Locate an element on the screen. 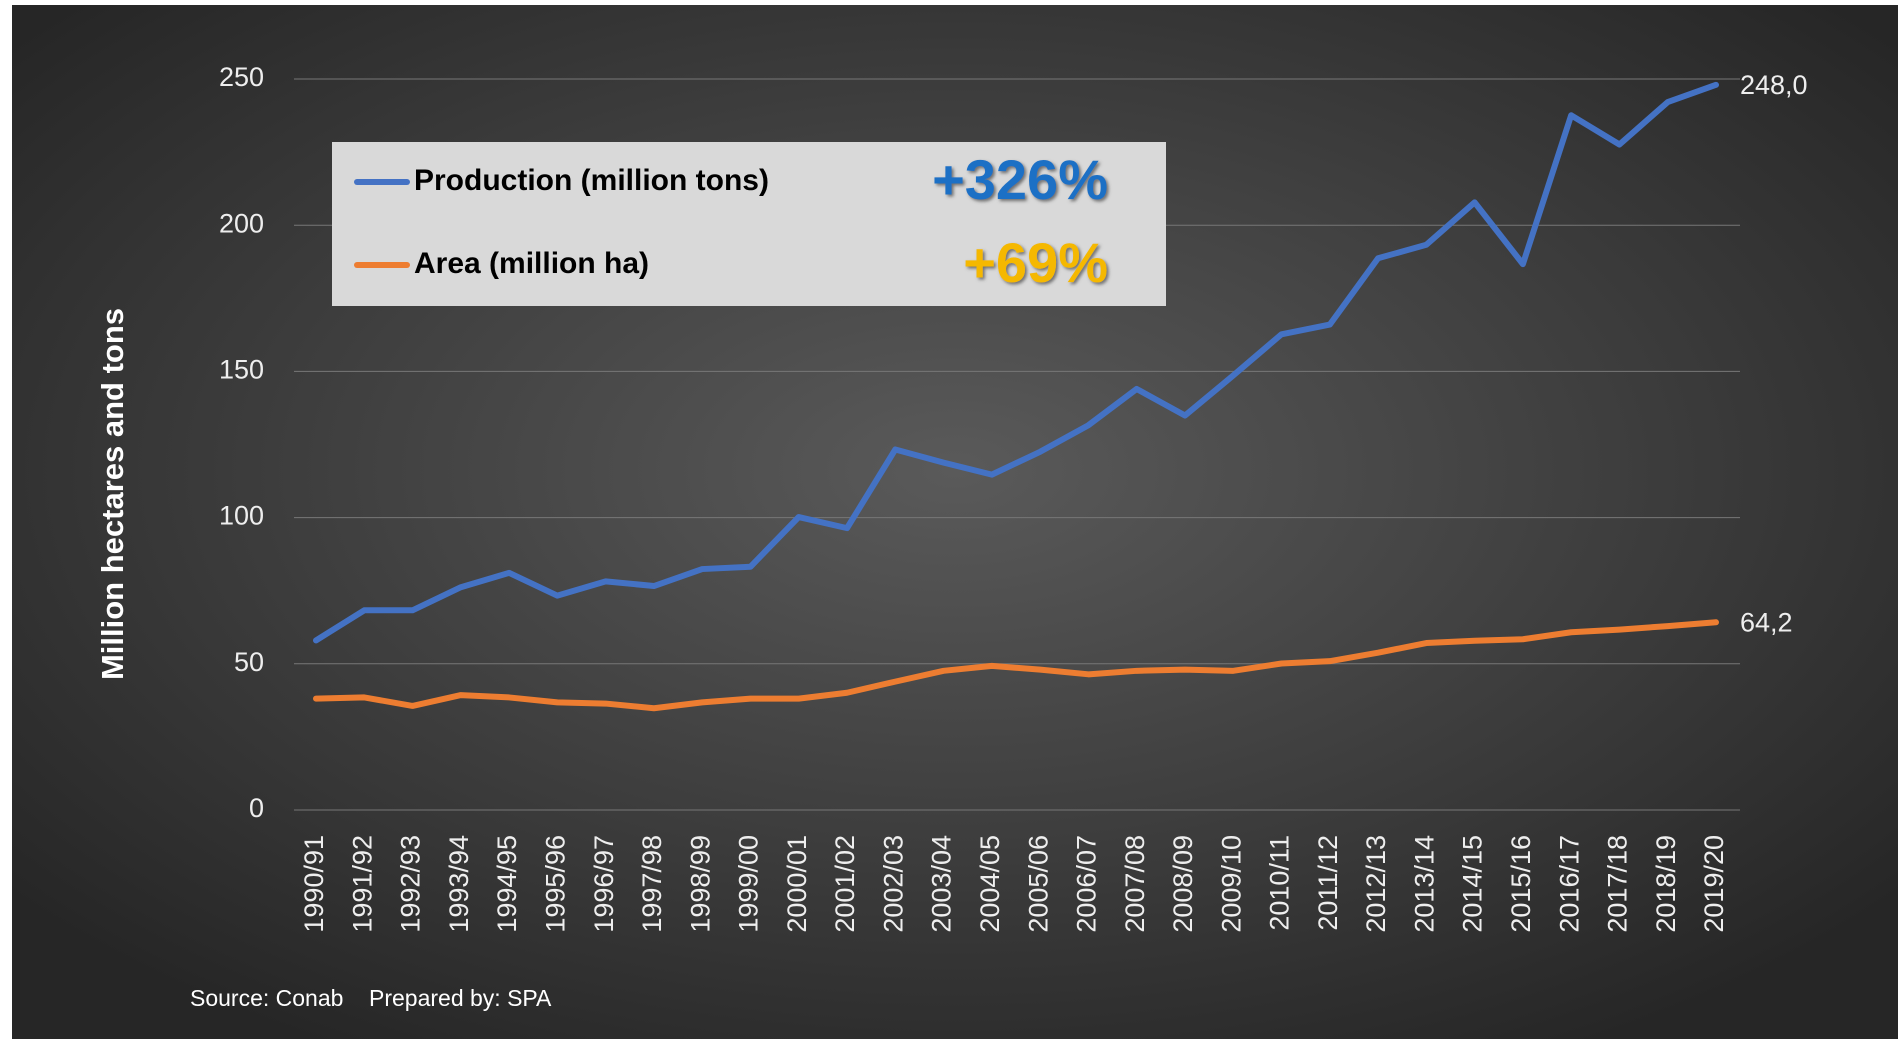 This screenshot has width=1898, height=1039. legend-label: Production (million tons) is located at coordinates (591, 180).